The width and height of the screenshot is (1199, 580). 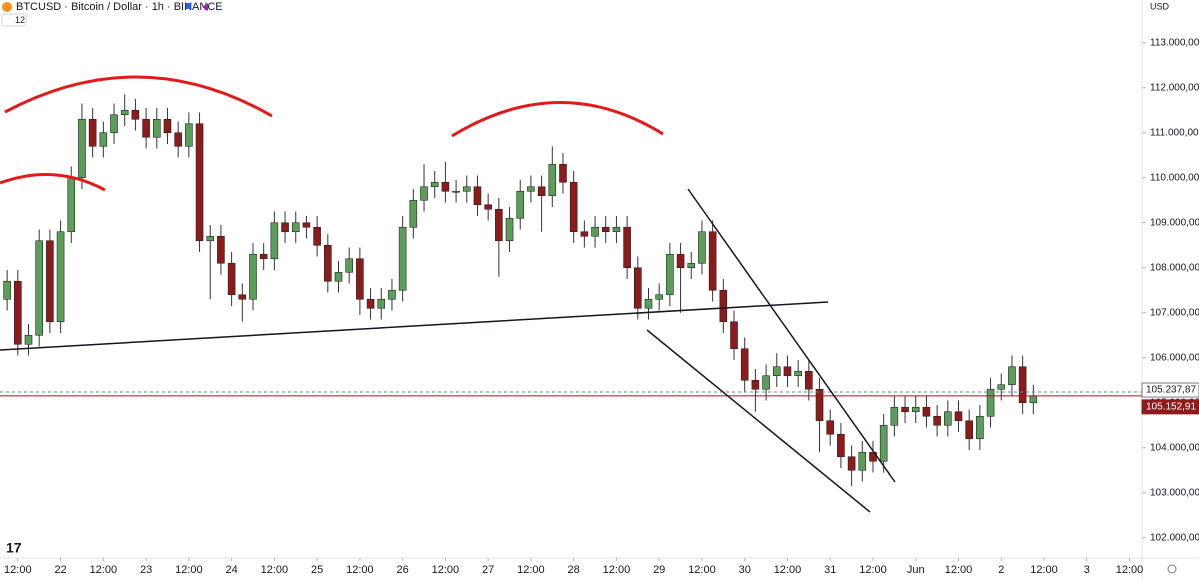 What do you see at coordinates (20, 20) in the screenshot?
I see `indicator-count: 12` at bounding box center [20, 20].